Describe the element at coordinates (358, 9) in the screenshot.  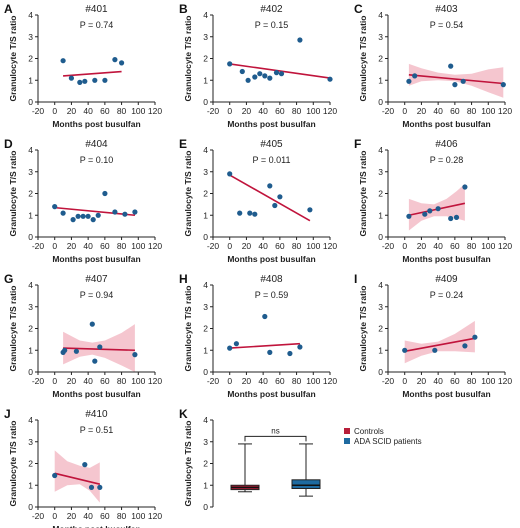
I see `panel-letter: C` at that location.